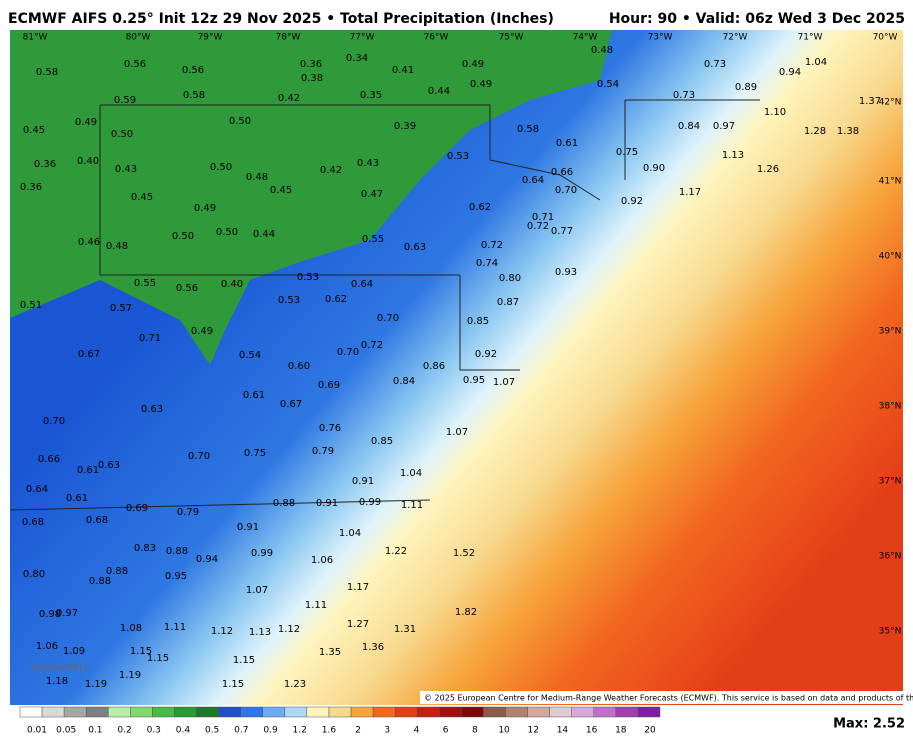  Describe the element at coordinates (746, 87) in the screenshot. I see `precip-value-label: 0.89` at that location.